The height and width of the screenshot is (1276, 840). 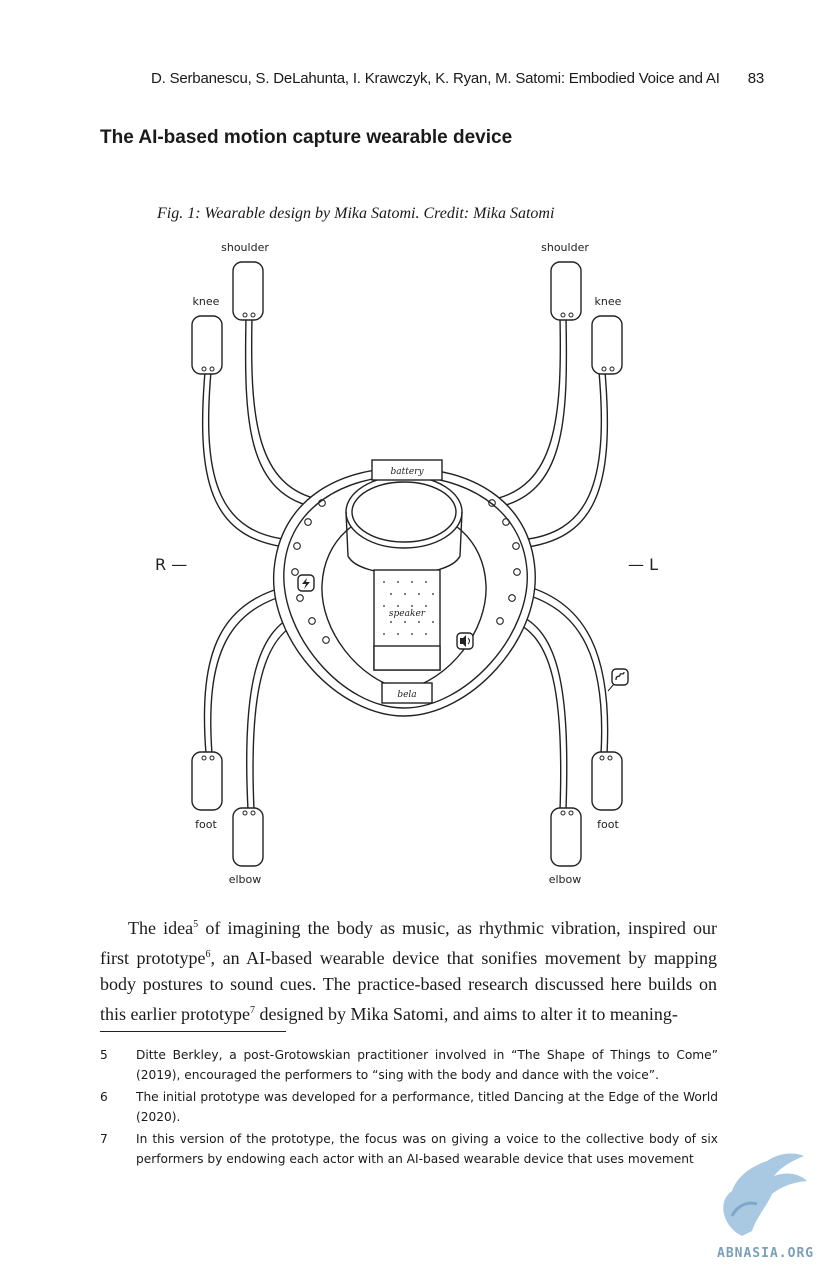 I want to click on footnote-ref-6: 6, so click(x=208, y=954).